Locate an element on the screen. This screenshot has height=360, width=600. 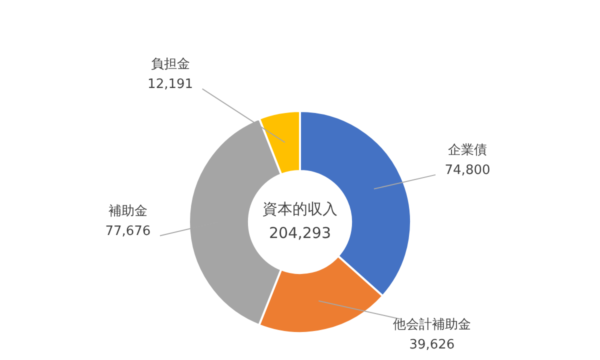
slice-label: 補助金 is located at coordinates (128, 212).